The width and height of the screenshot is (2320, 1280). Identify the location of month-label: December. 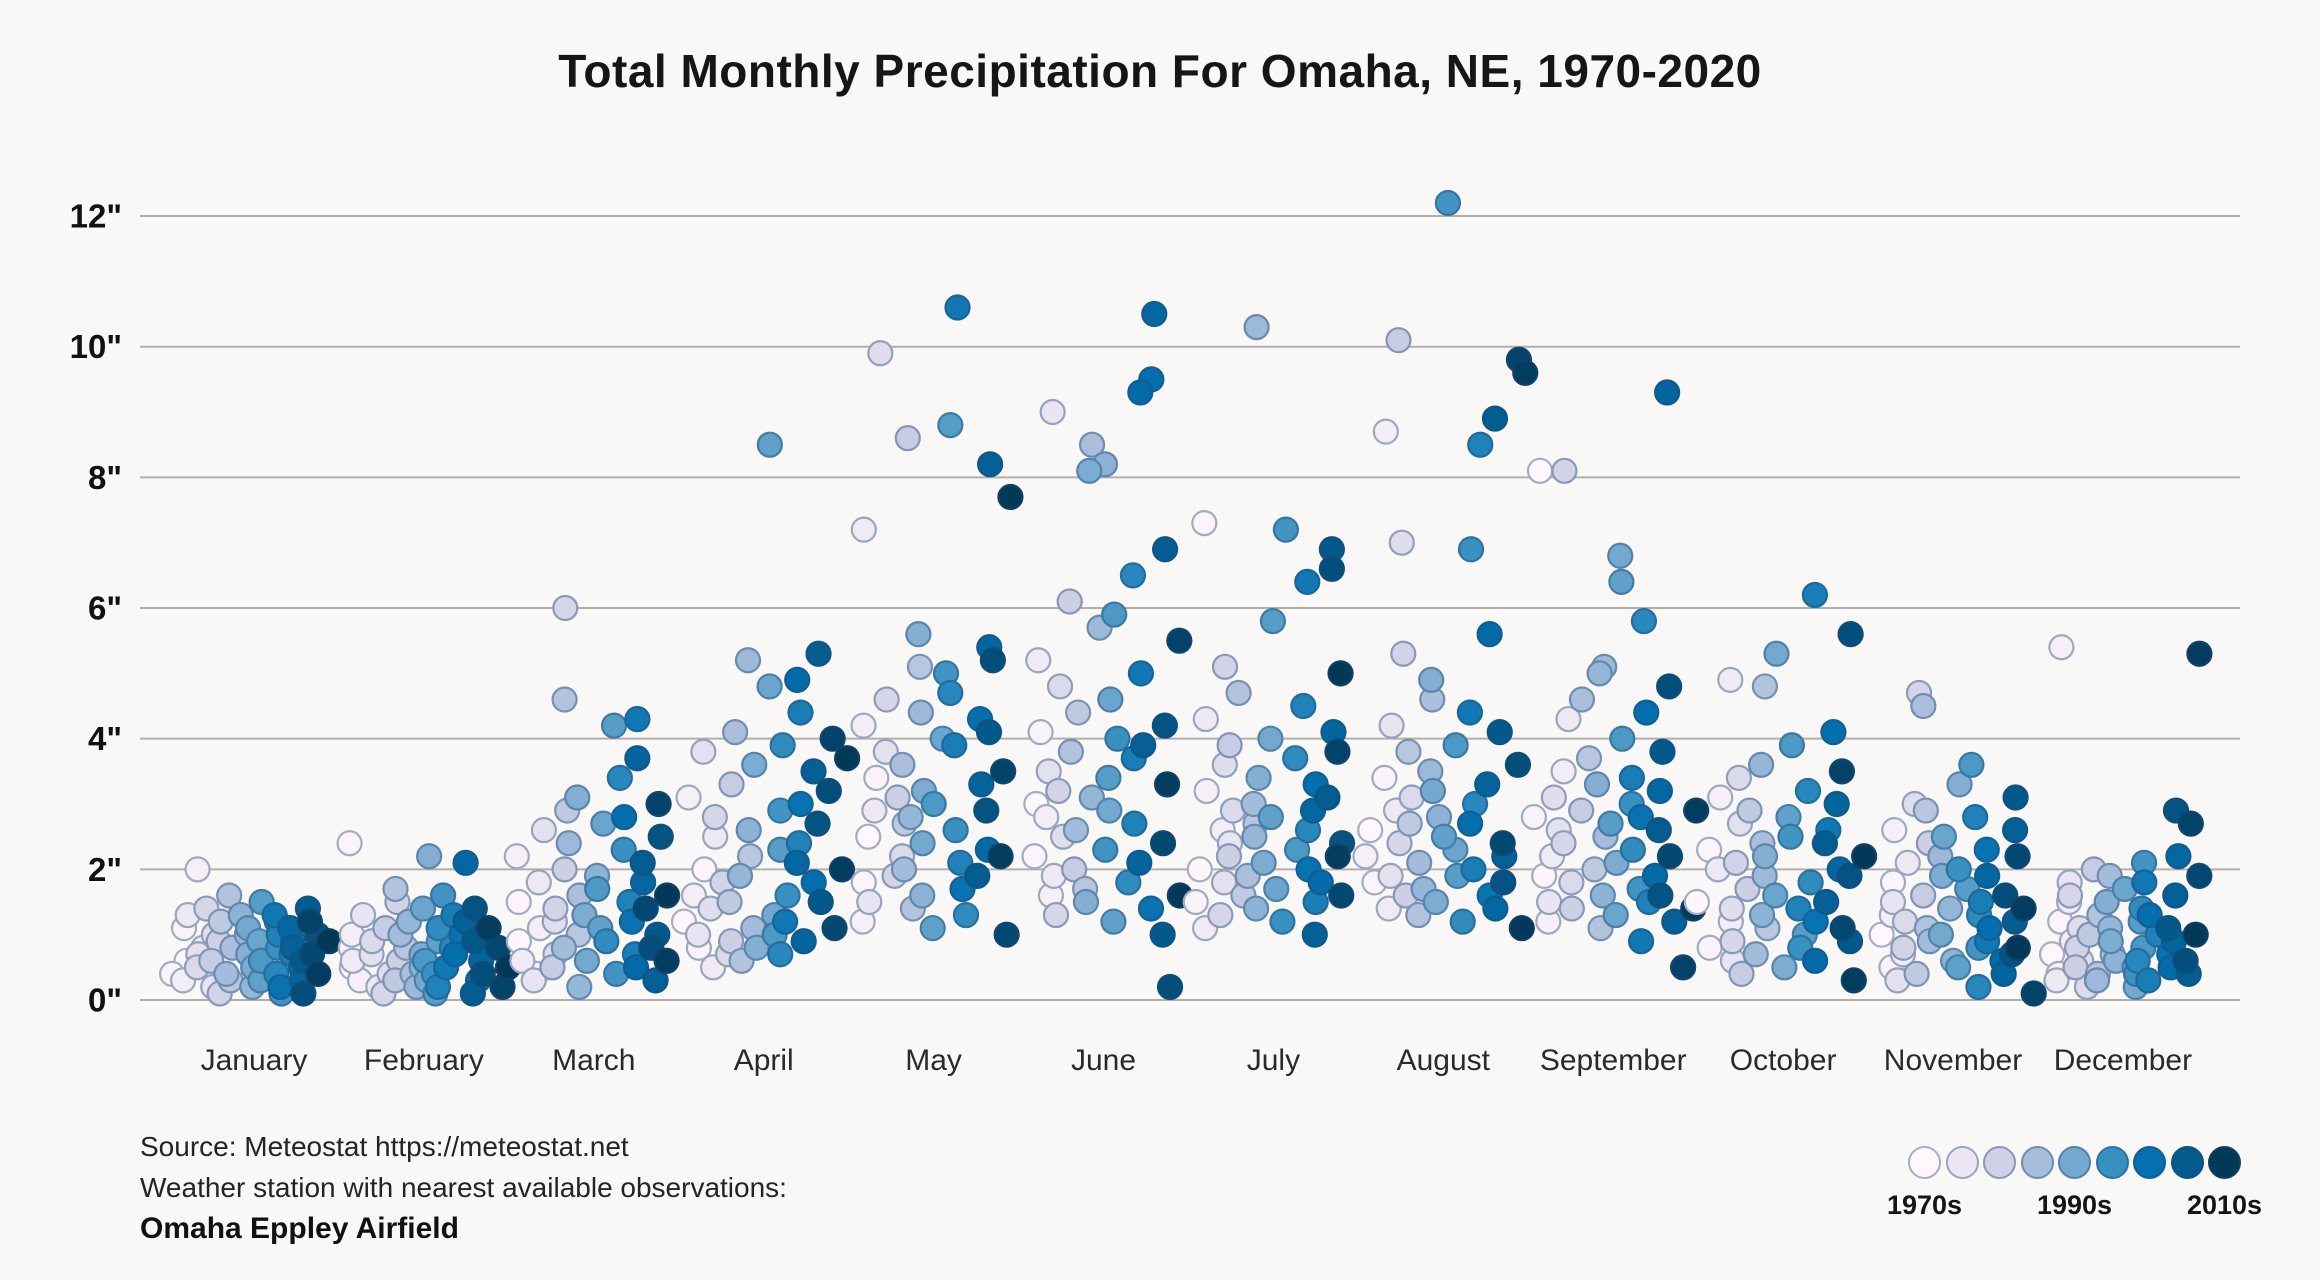
(2123, 1060).